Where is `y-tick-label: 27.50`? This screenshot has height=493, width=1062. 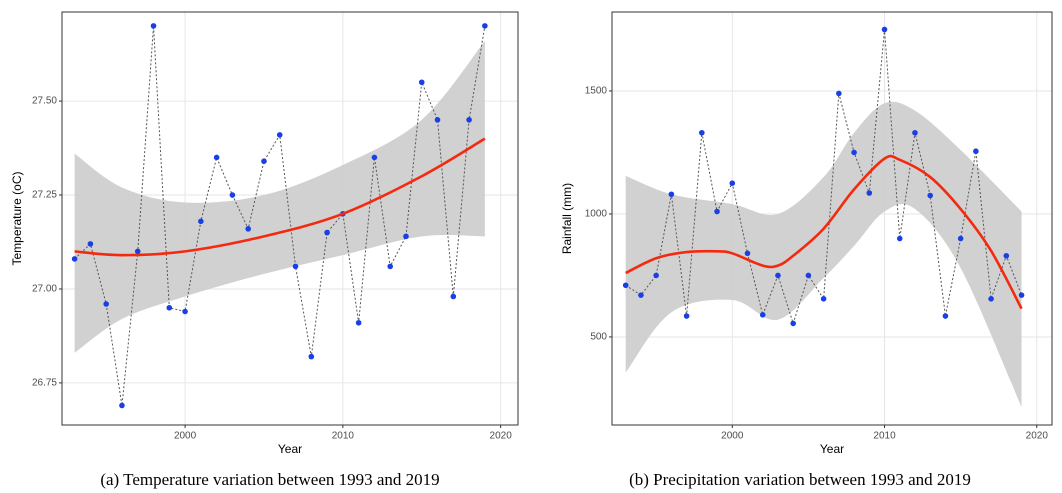 y-tick-label: 27.50 is located at coordinates (44, 101).